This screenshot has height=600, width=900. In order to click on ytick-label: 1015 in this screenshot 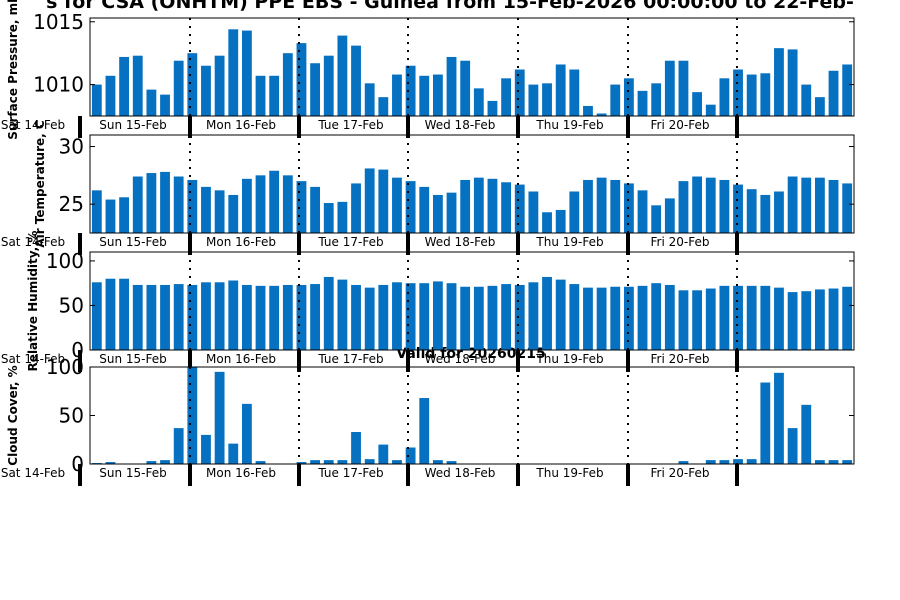, I will do `click(58, 22)`.